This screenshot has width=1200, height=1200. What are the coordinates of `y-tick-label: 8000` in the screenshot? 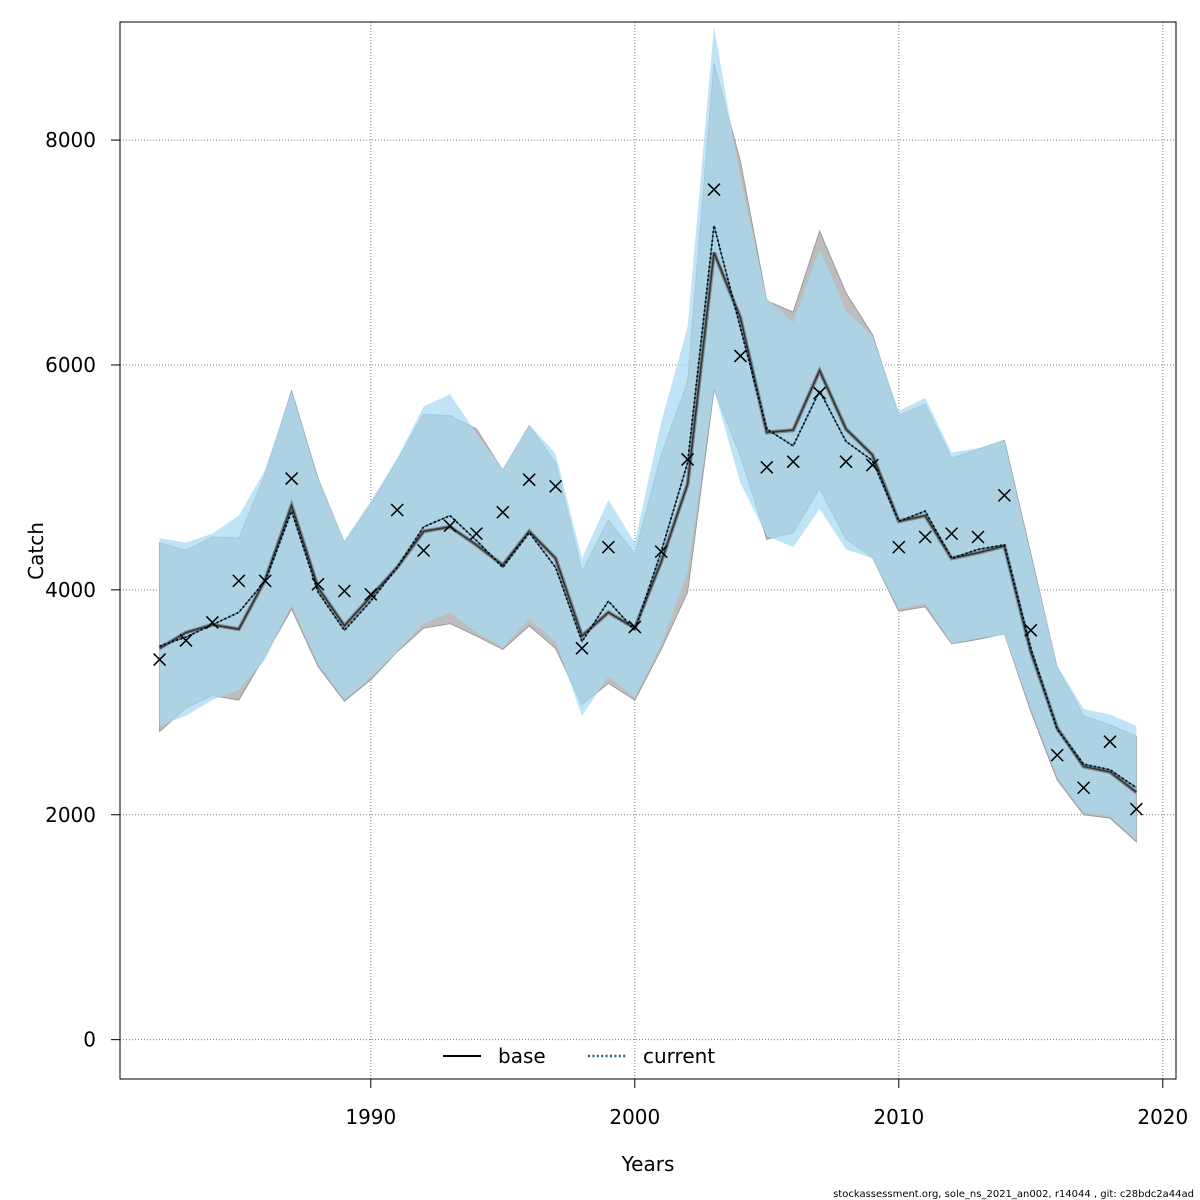 It's located at (70, 140).